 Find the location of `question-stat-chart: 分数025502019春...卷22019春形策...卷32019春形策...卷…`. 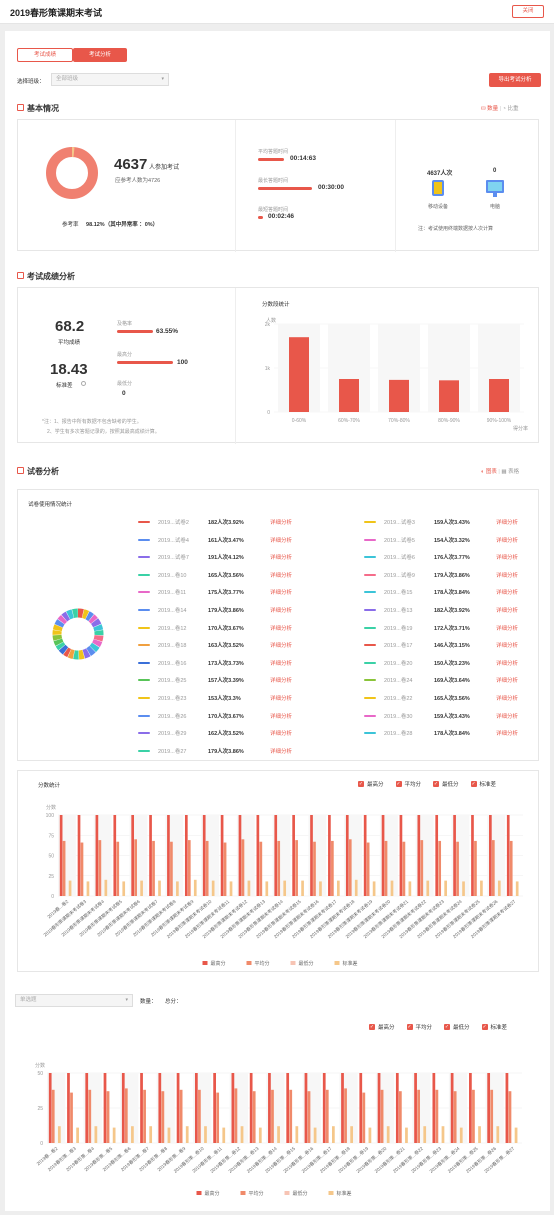

question-stat-chart: 分数025502019春...卷22019春形策...卷32019春形策...卷… is located at coordinates (278, 1129).